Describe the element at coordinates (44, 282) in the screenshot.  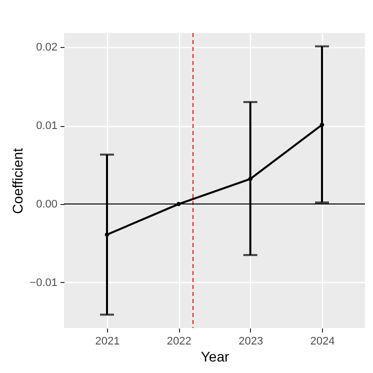
I see `y-tick-label: −0.01` at that location.